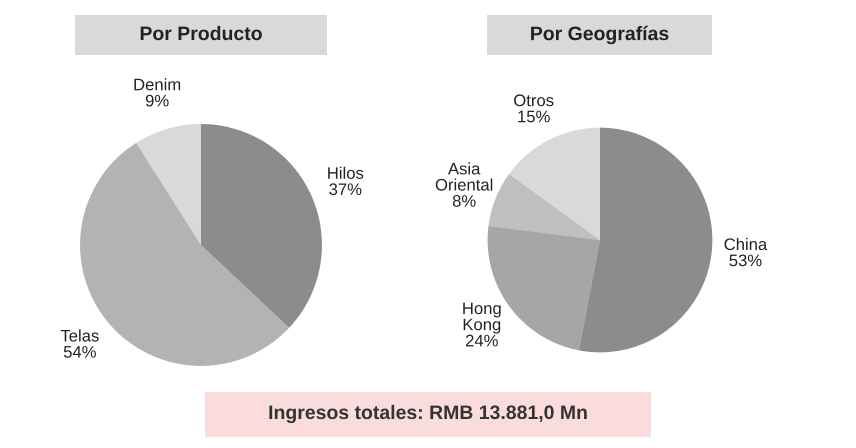 The height and width of the screenshot is (448, 856). I want to click on slice-label: Otros, so click(534, 100).